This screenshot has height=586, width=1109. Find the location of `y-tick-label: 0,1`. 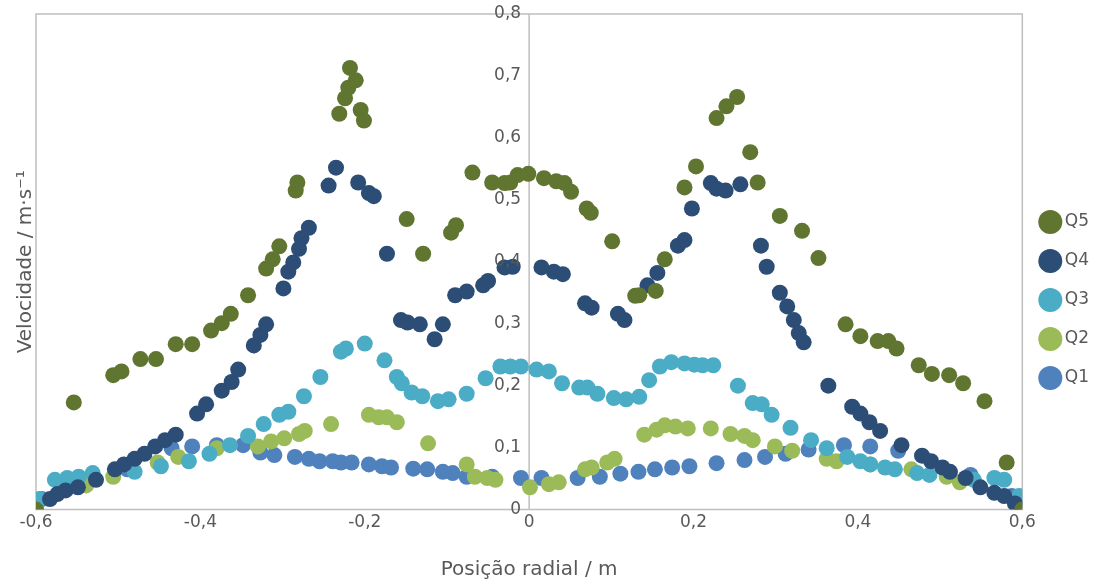

y-tick-label: 0,1 is located at coordinates (508, 446).